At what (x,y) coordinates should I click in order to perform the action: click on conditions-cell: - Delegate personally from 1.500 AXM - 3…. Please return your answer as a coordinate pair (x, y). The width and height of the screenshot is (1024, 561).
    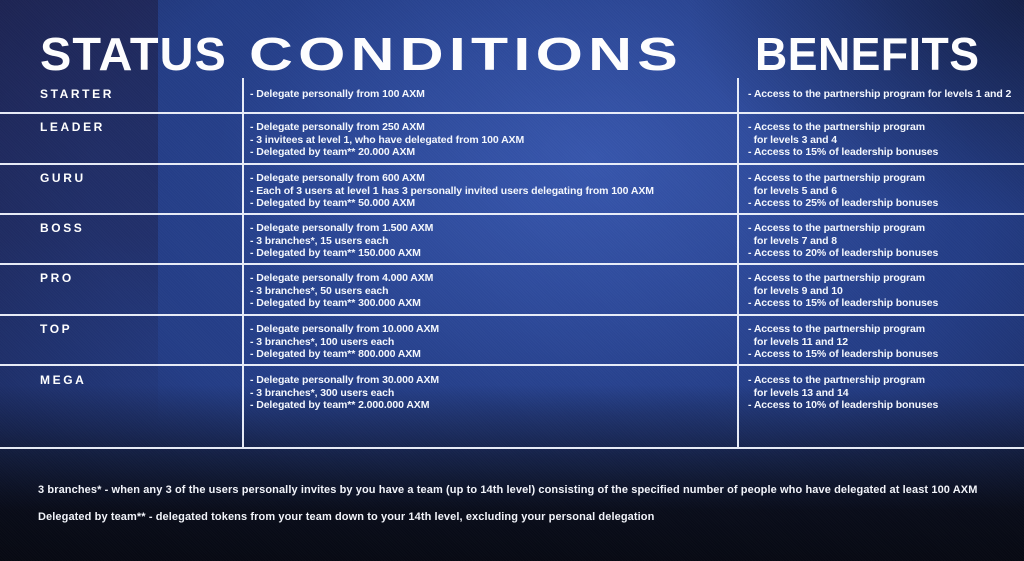
    Looking at the image, I should click on (489, 239).